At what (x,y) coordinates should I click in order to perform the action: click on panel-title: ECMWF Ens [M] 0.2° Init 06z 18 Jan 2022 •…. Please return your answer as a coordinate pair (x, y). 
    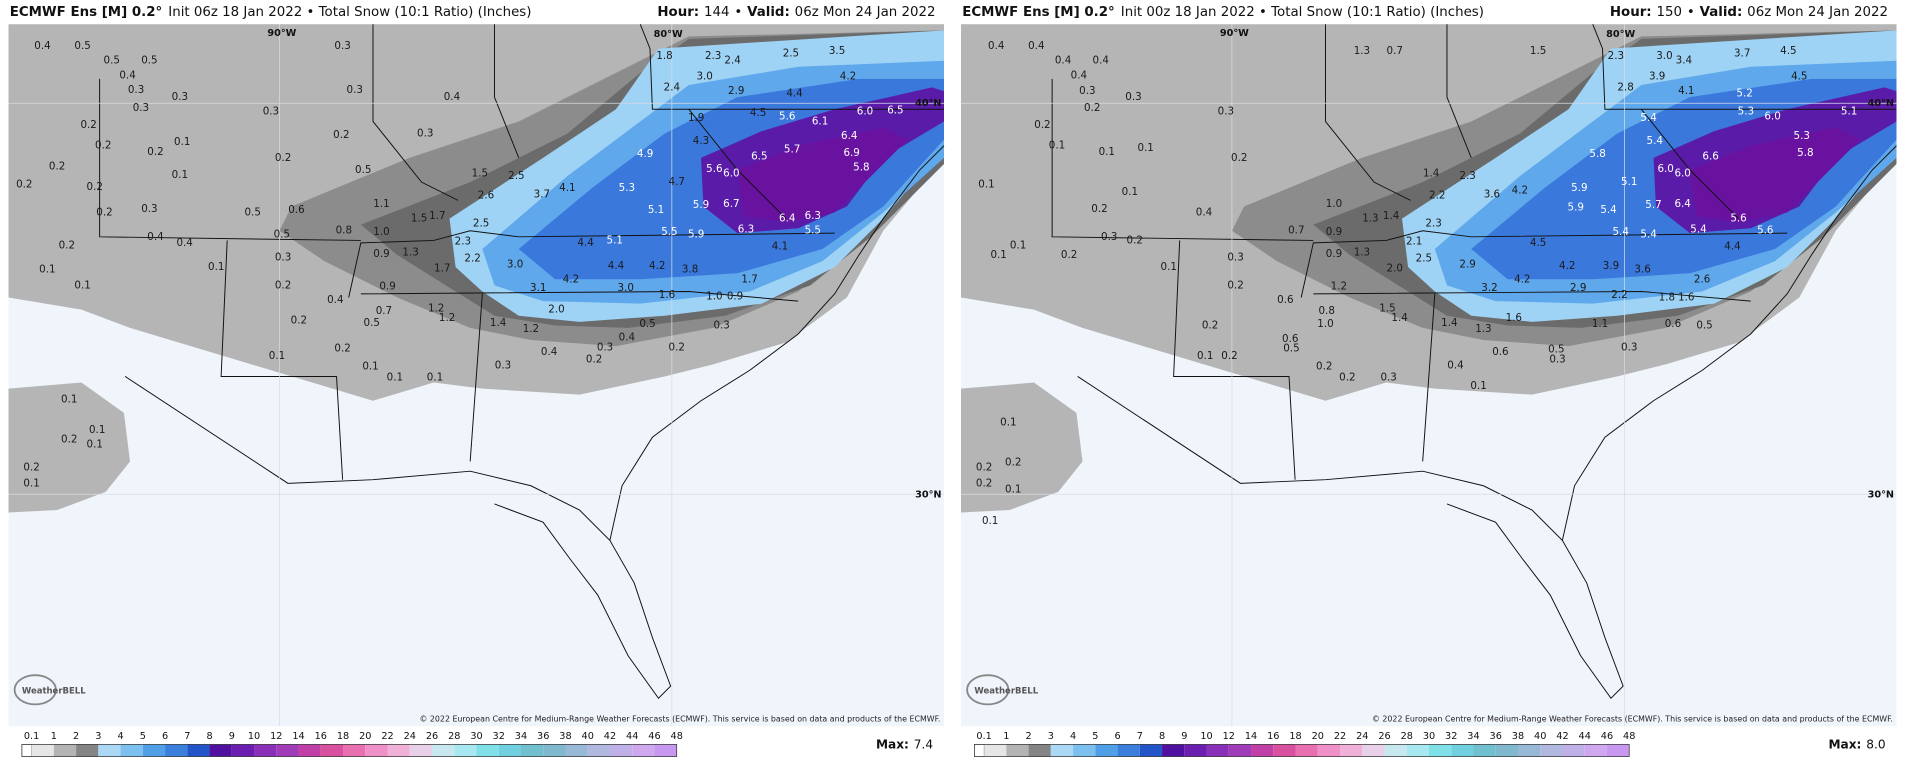
    Looking at the image, I should click on (271, 12).